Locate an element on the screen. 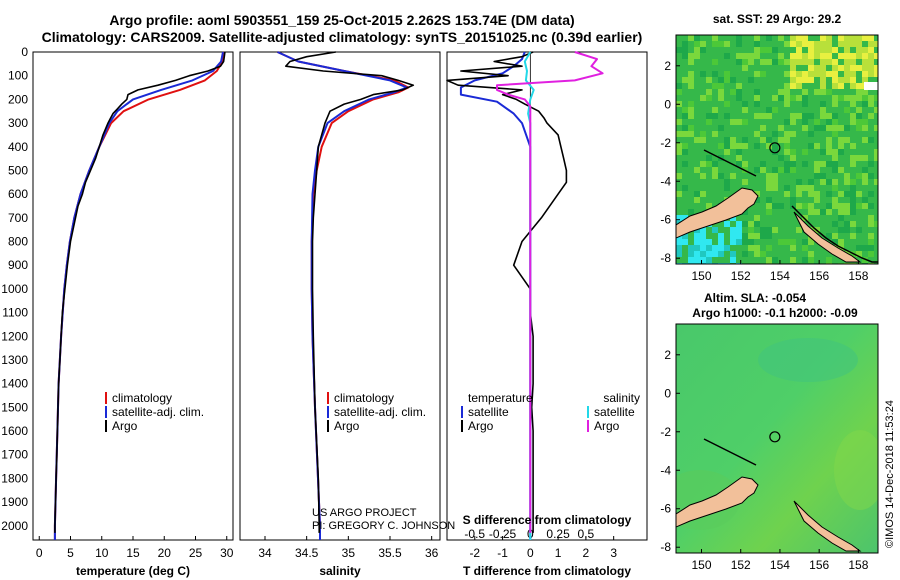  map-y-tick-label: 0 is located at coordinates (667, 393).